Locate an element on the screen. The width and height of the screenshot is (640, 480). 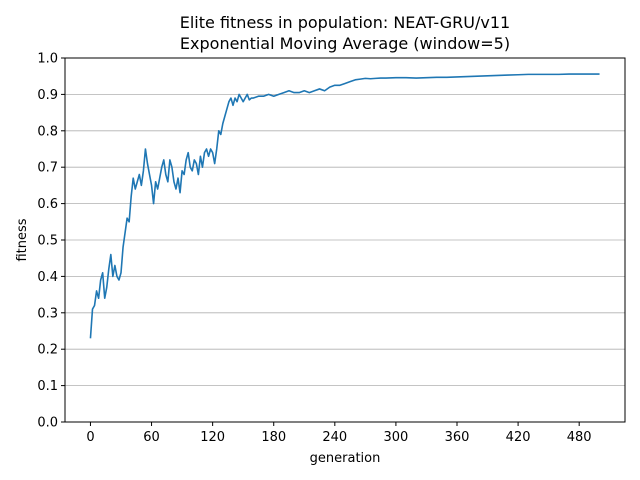
x-tick-label: 300 is located at coordinates (395, 437).